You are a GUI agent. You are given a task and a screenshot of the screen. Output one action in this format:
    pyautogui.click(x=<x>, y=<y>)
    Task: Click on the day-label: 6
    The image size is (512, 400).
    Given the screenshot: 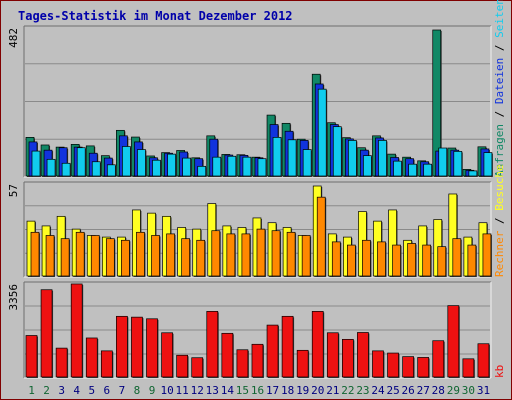 What is the action you would take?
    pyautogui.click(x=107, y=390)
    